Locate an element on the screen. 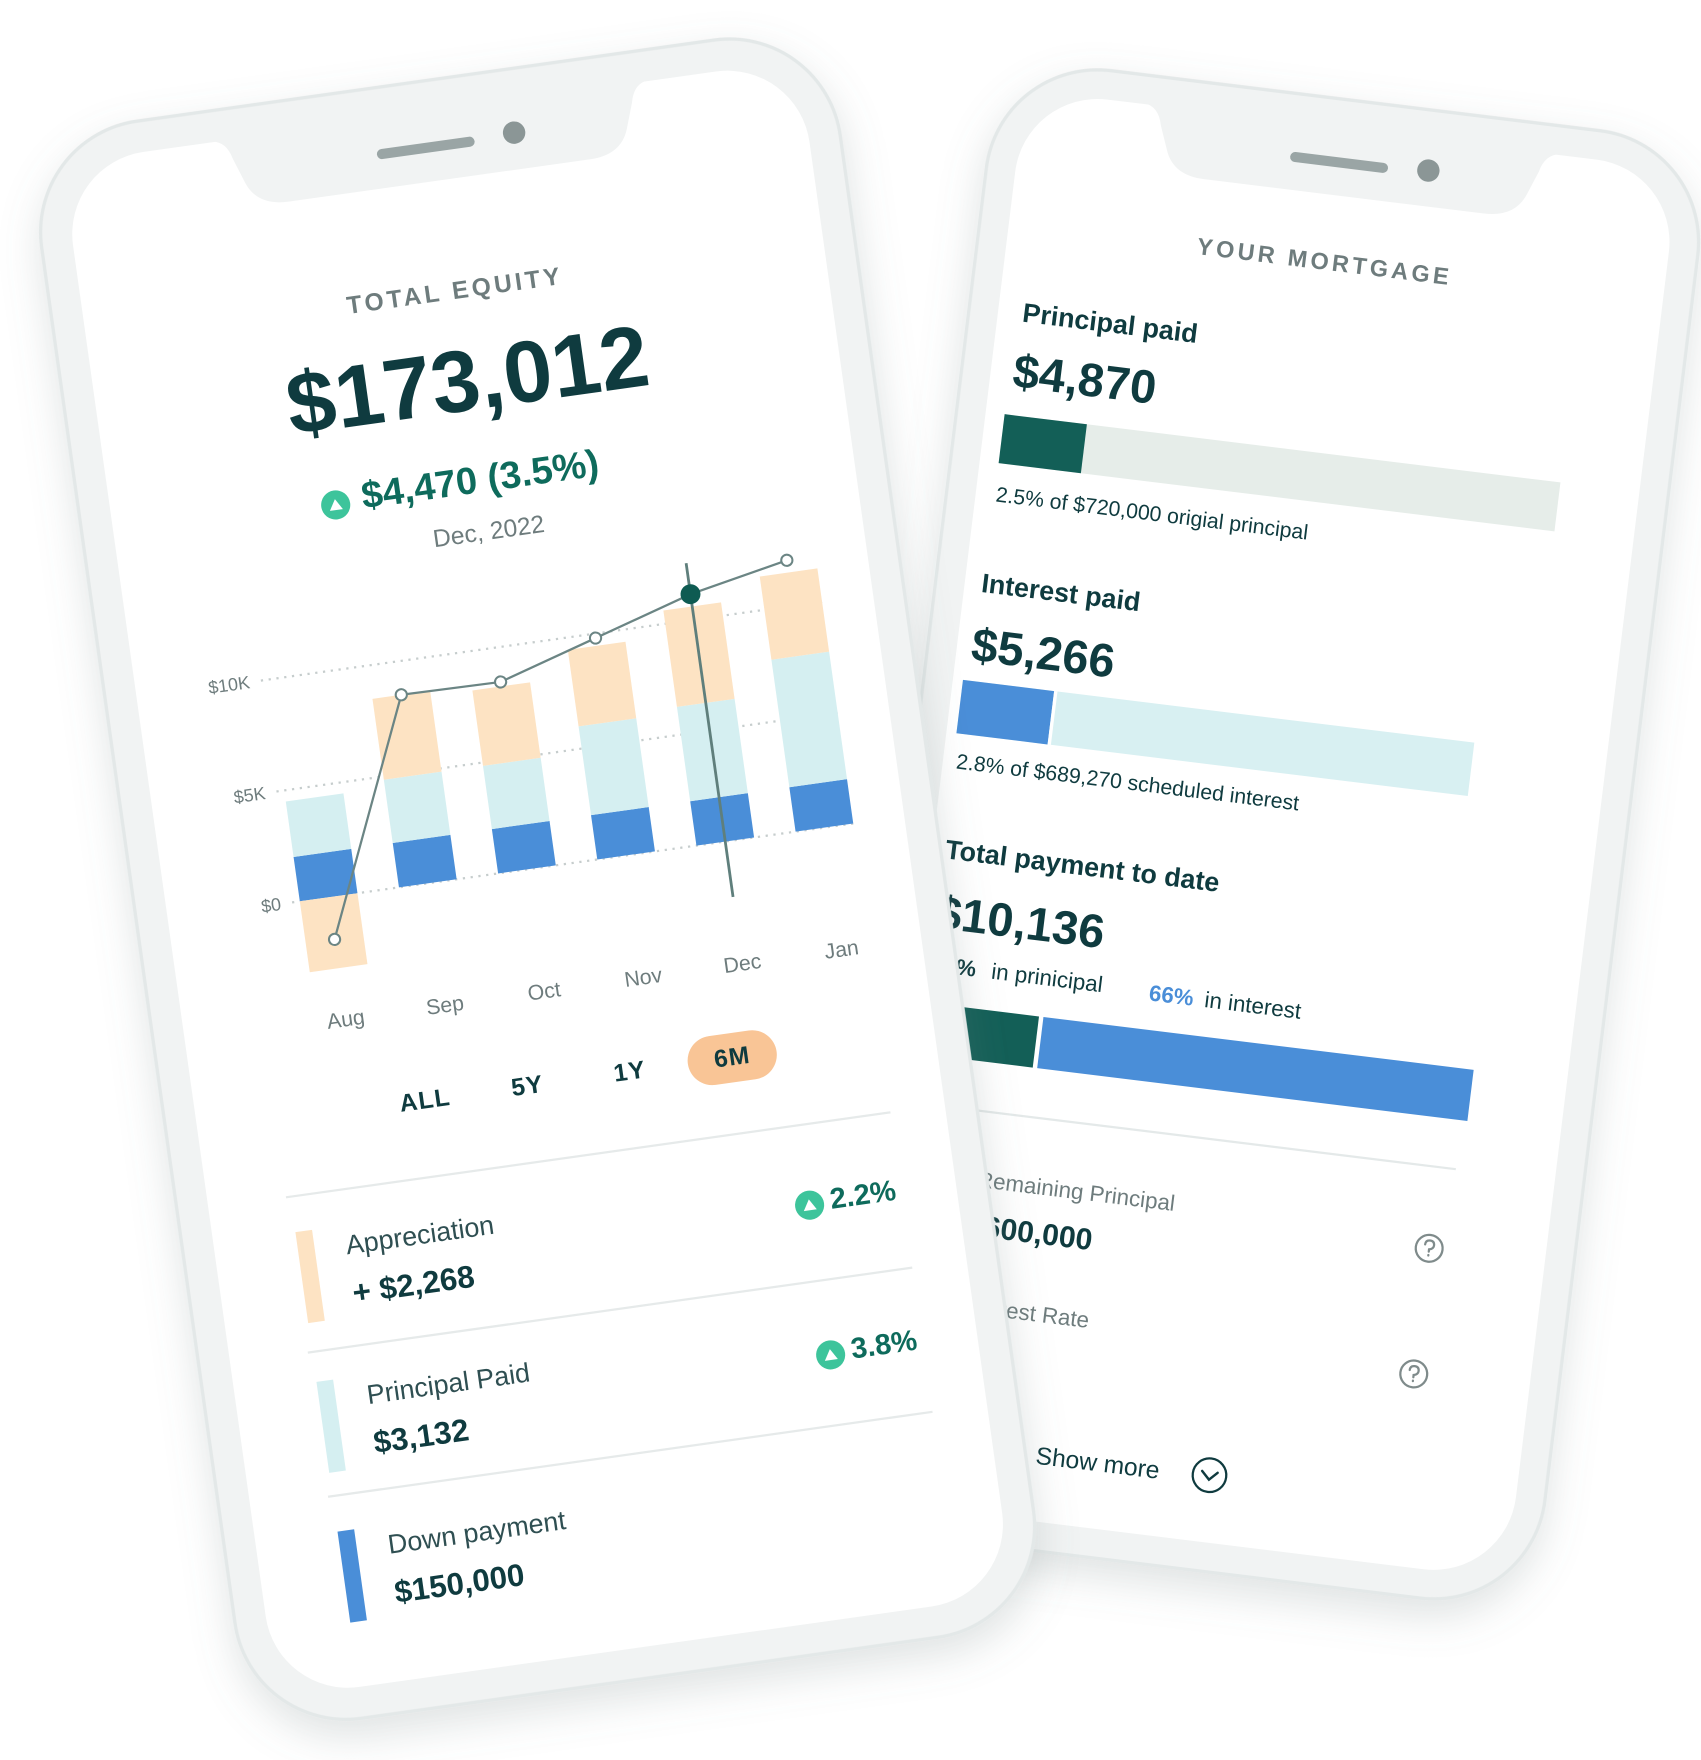 This screenshot has width=1701, height=1760. total-line is located at coordinates (560, 749).